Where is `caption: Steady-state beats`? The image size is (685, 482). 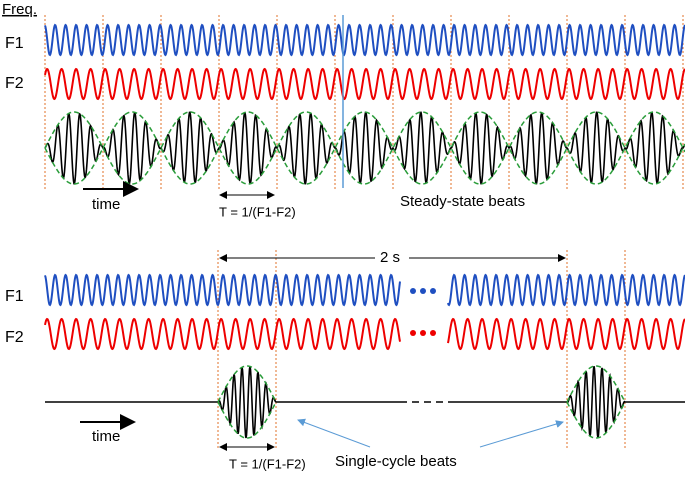
caption: Steady-state beats is located at coordinates (462, 201).